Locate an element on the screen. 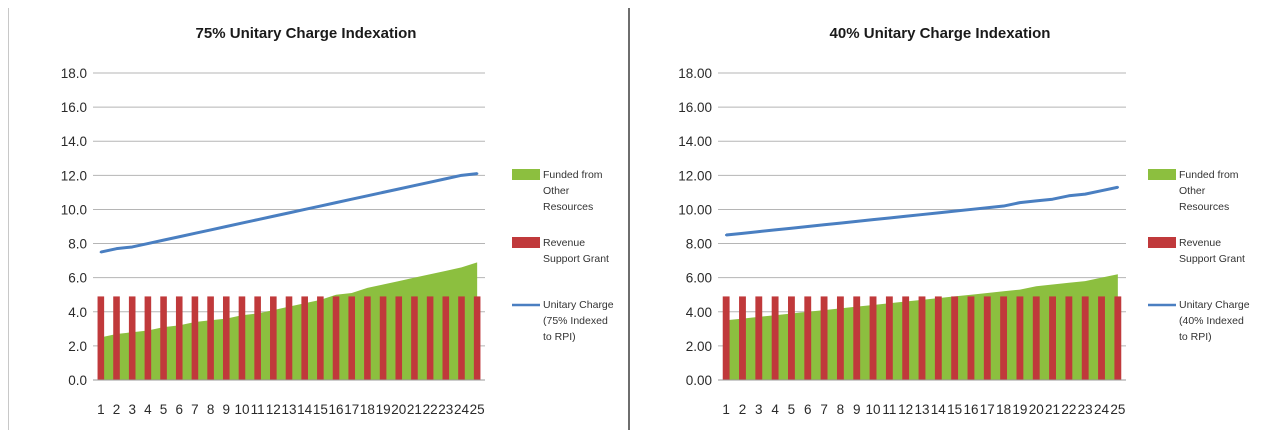 The width and height of the screenshot is (1261, 430). legend-label: Unitary Charge is located at coordinates (1214, 305).